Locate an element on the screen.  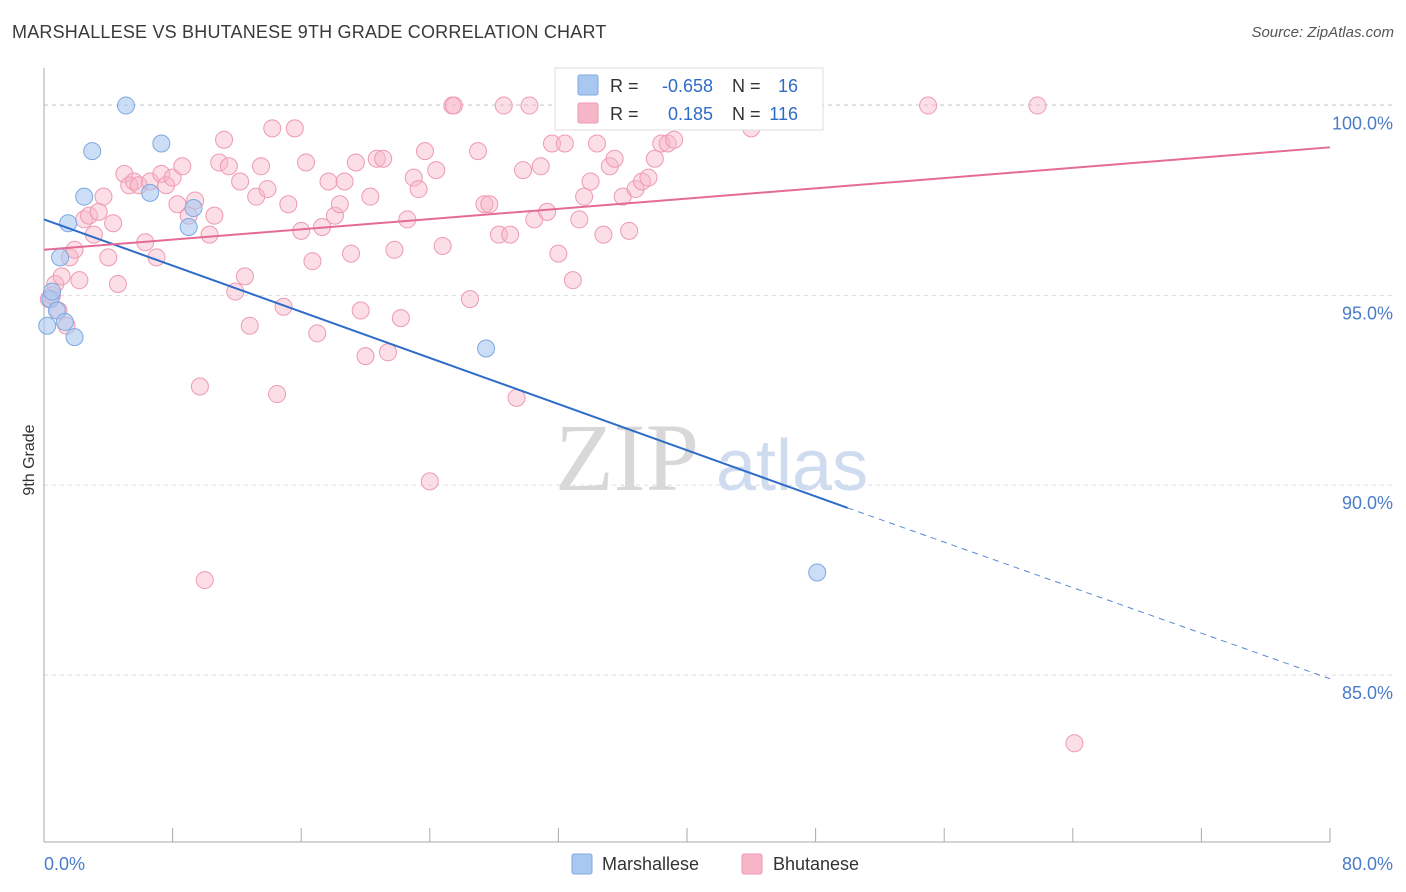
stats-r-label-bhutanese: R = is located at coordinates (624, 114).